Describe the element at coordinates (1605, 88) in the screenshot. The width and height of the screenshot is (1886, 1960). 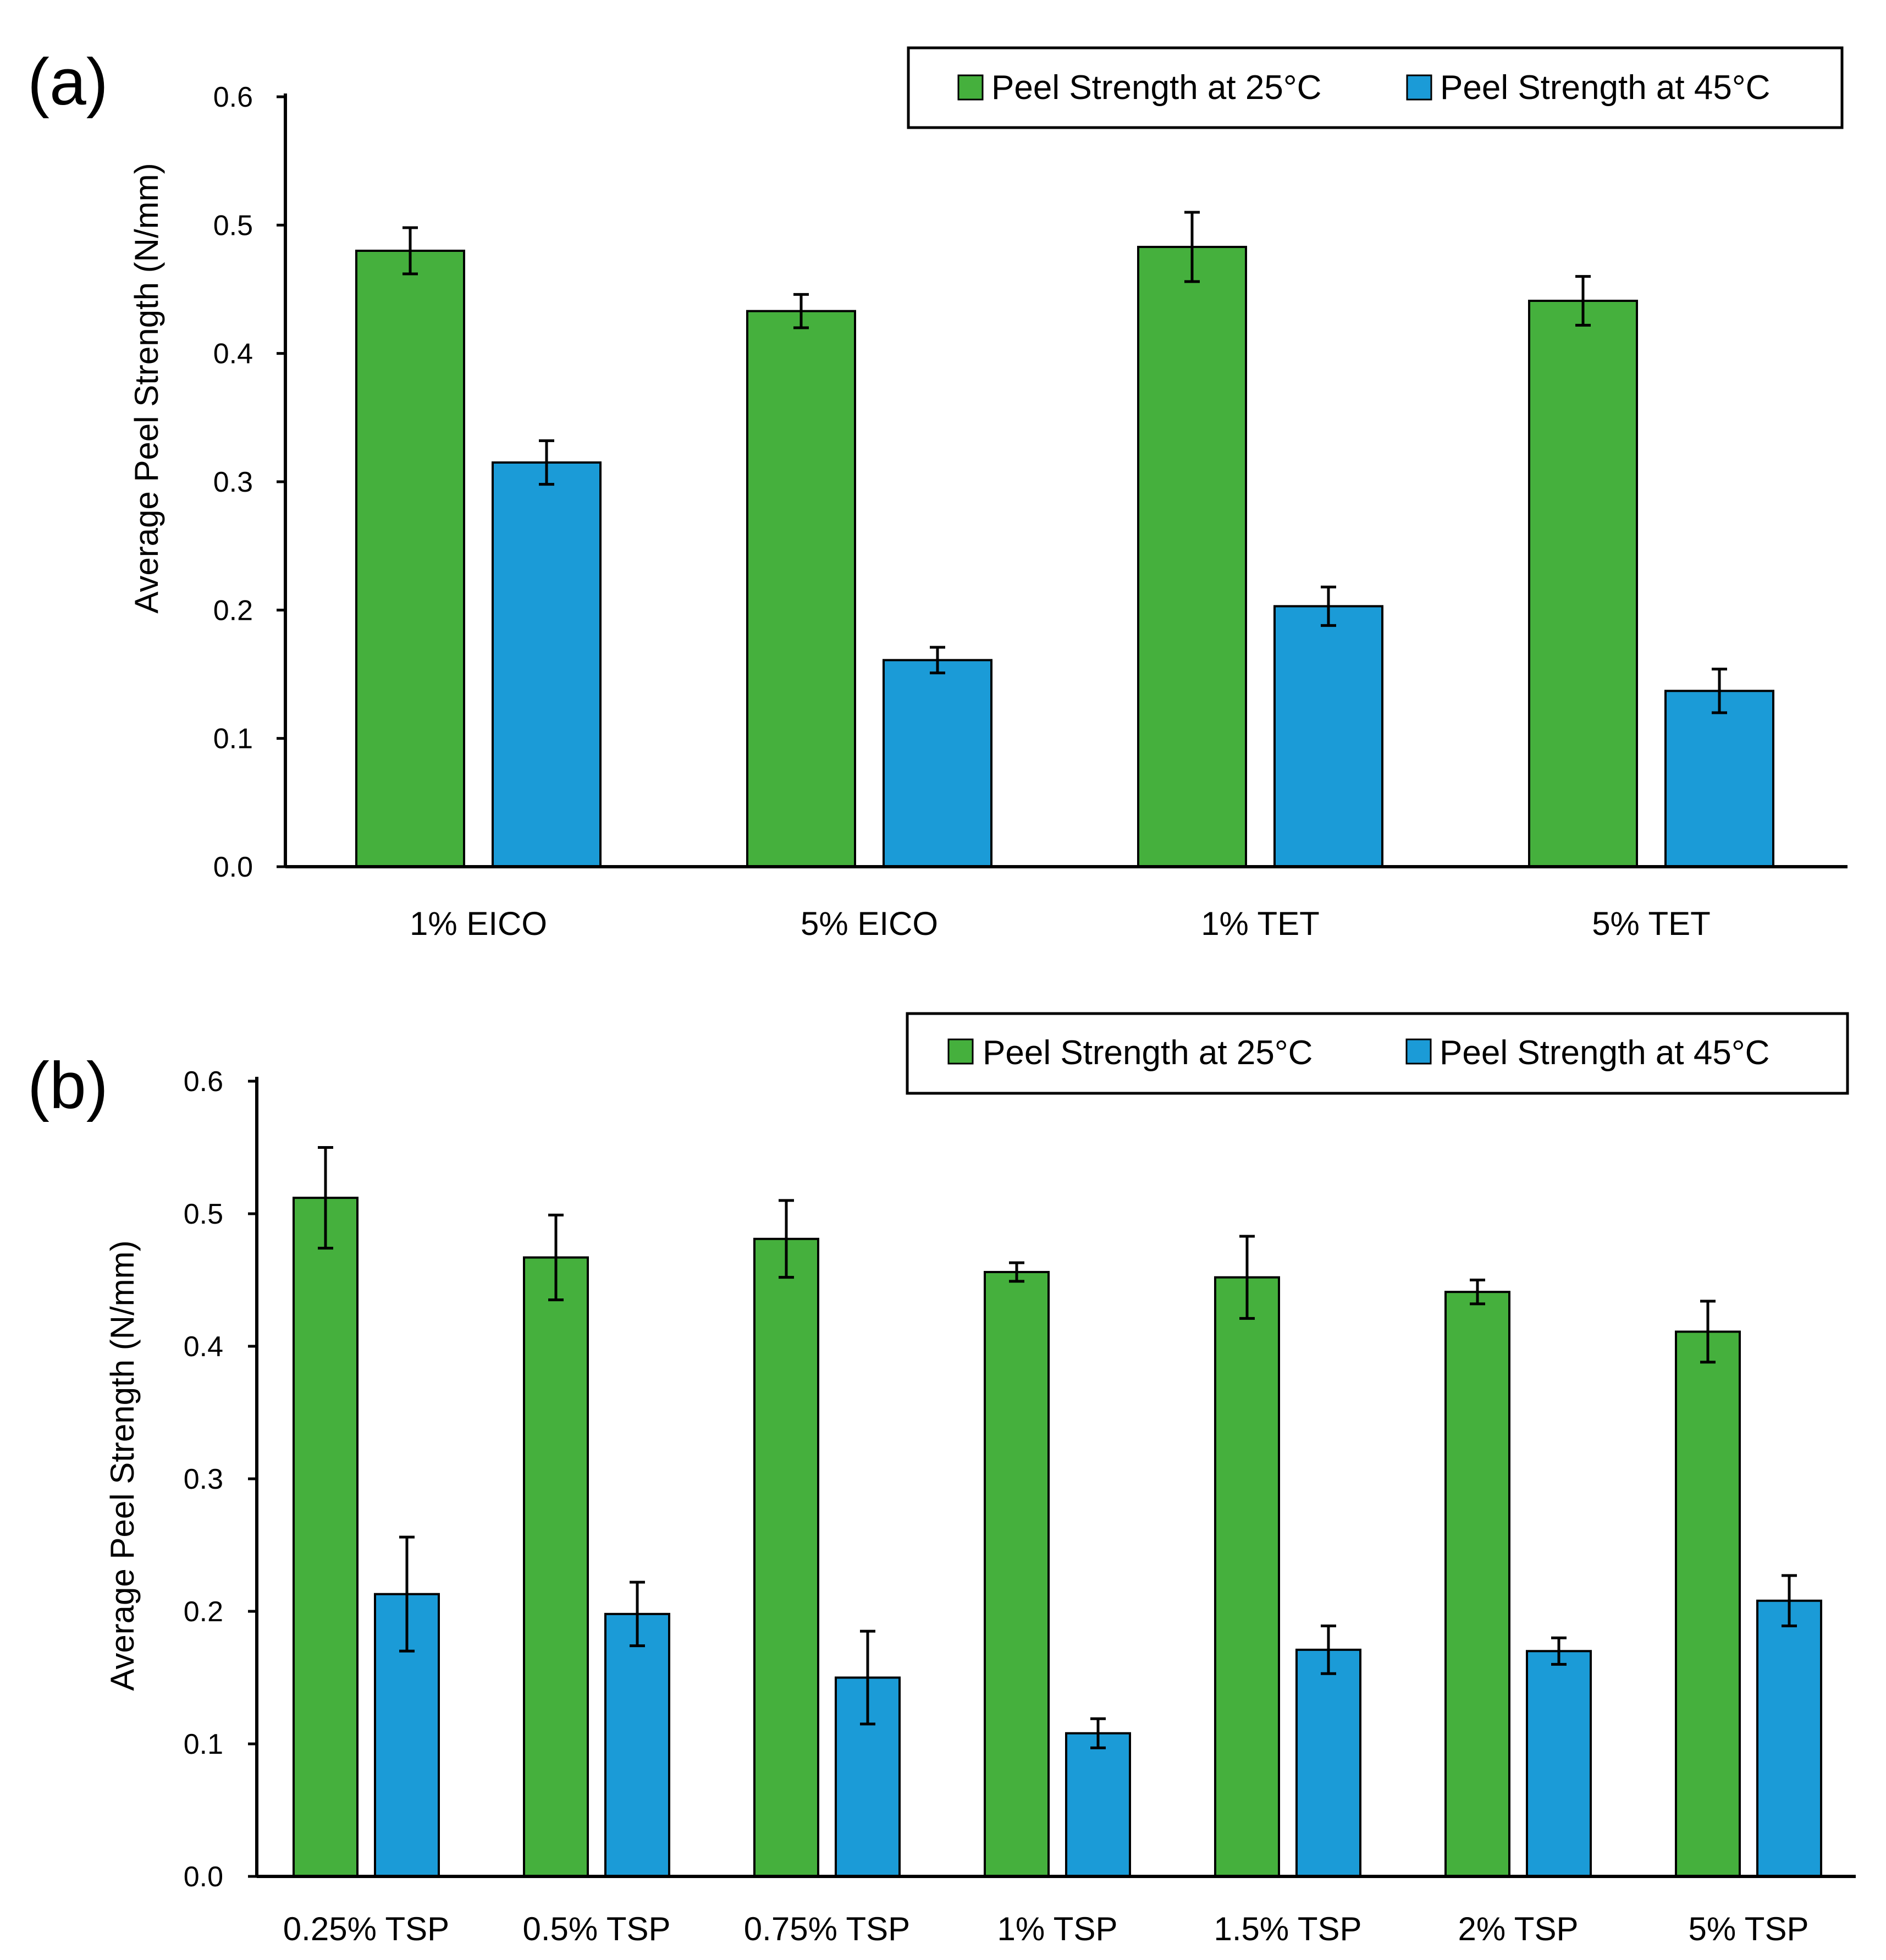
I see `panel-a-legend-label-45c: Peel Strength at 45°C` at that location.